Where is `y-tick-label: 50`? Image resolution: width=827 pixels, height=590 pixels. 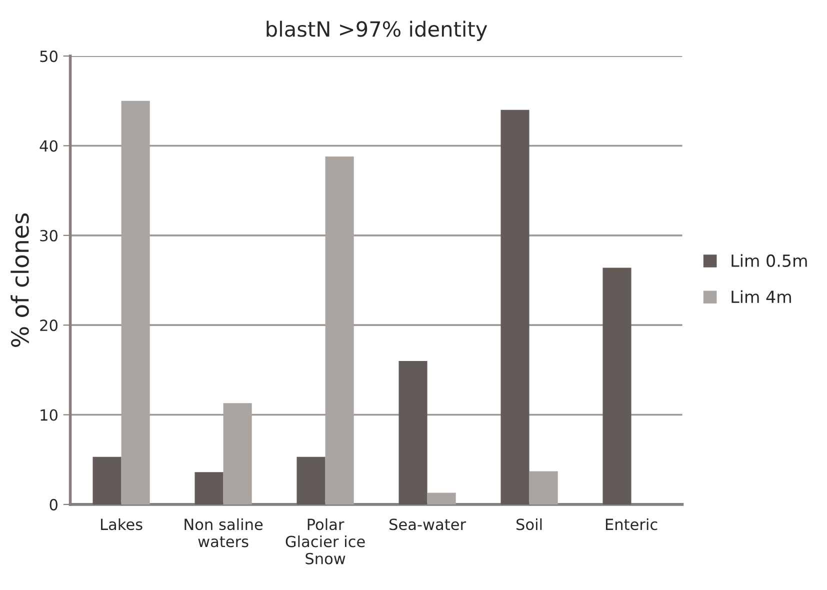
y-tick-label: 50 is located at coordinates (49, 56).